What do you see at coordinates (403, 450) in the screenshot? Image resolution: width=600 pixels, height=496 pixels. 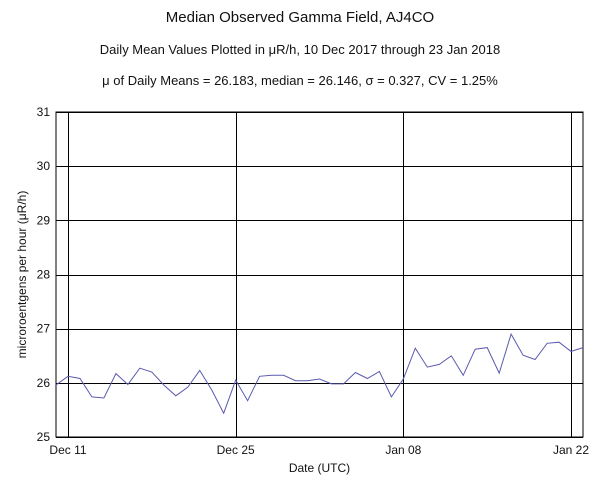 I see `x-tick-label: Jan 08` at bounding box center [403, 450].